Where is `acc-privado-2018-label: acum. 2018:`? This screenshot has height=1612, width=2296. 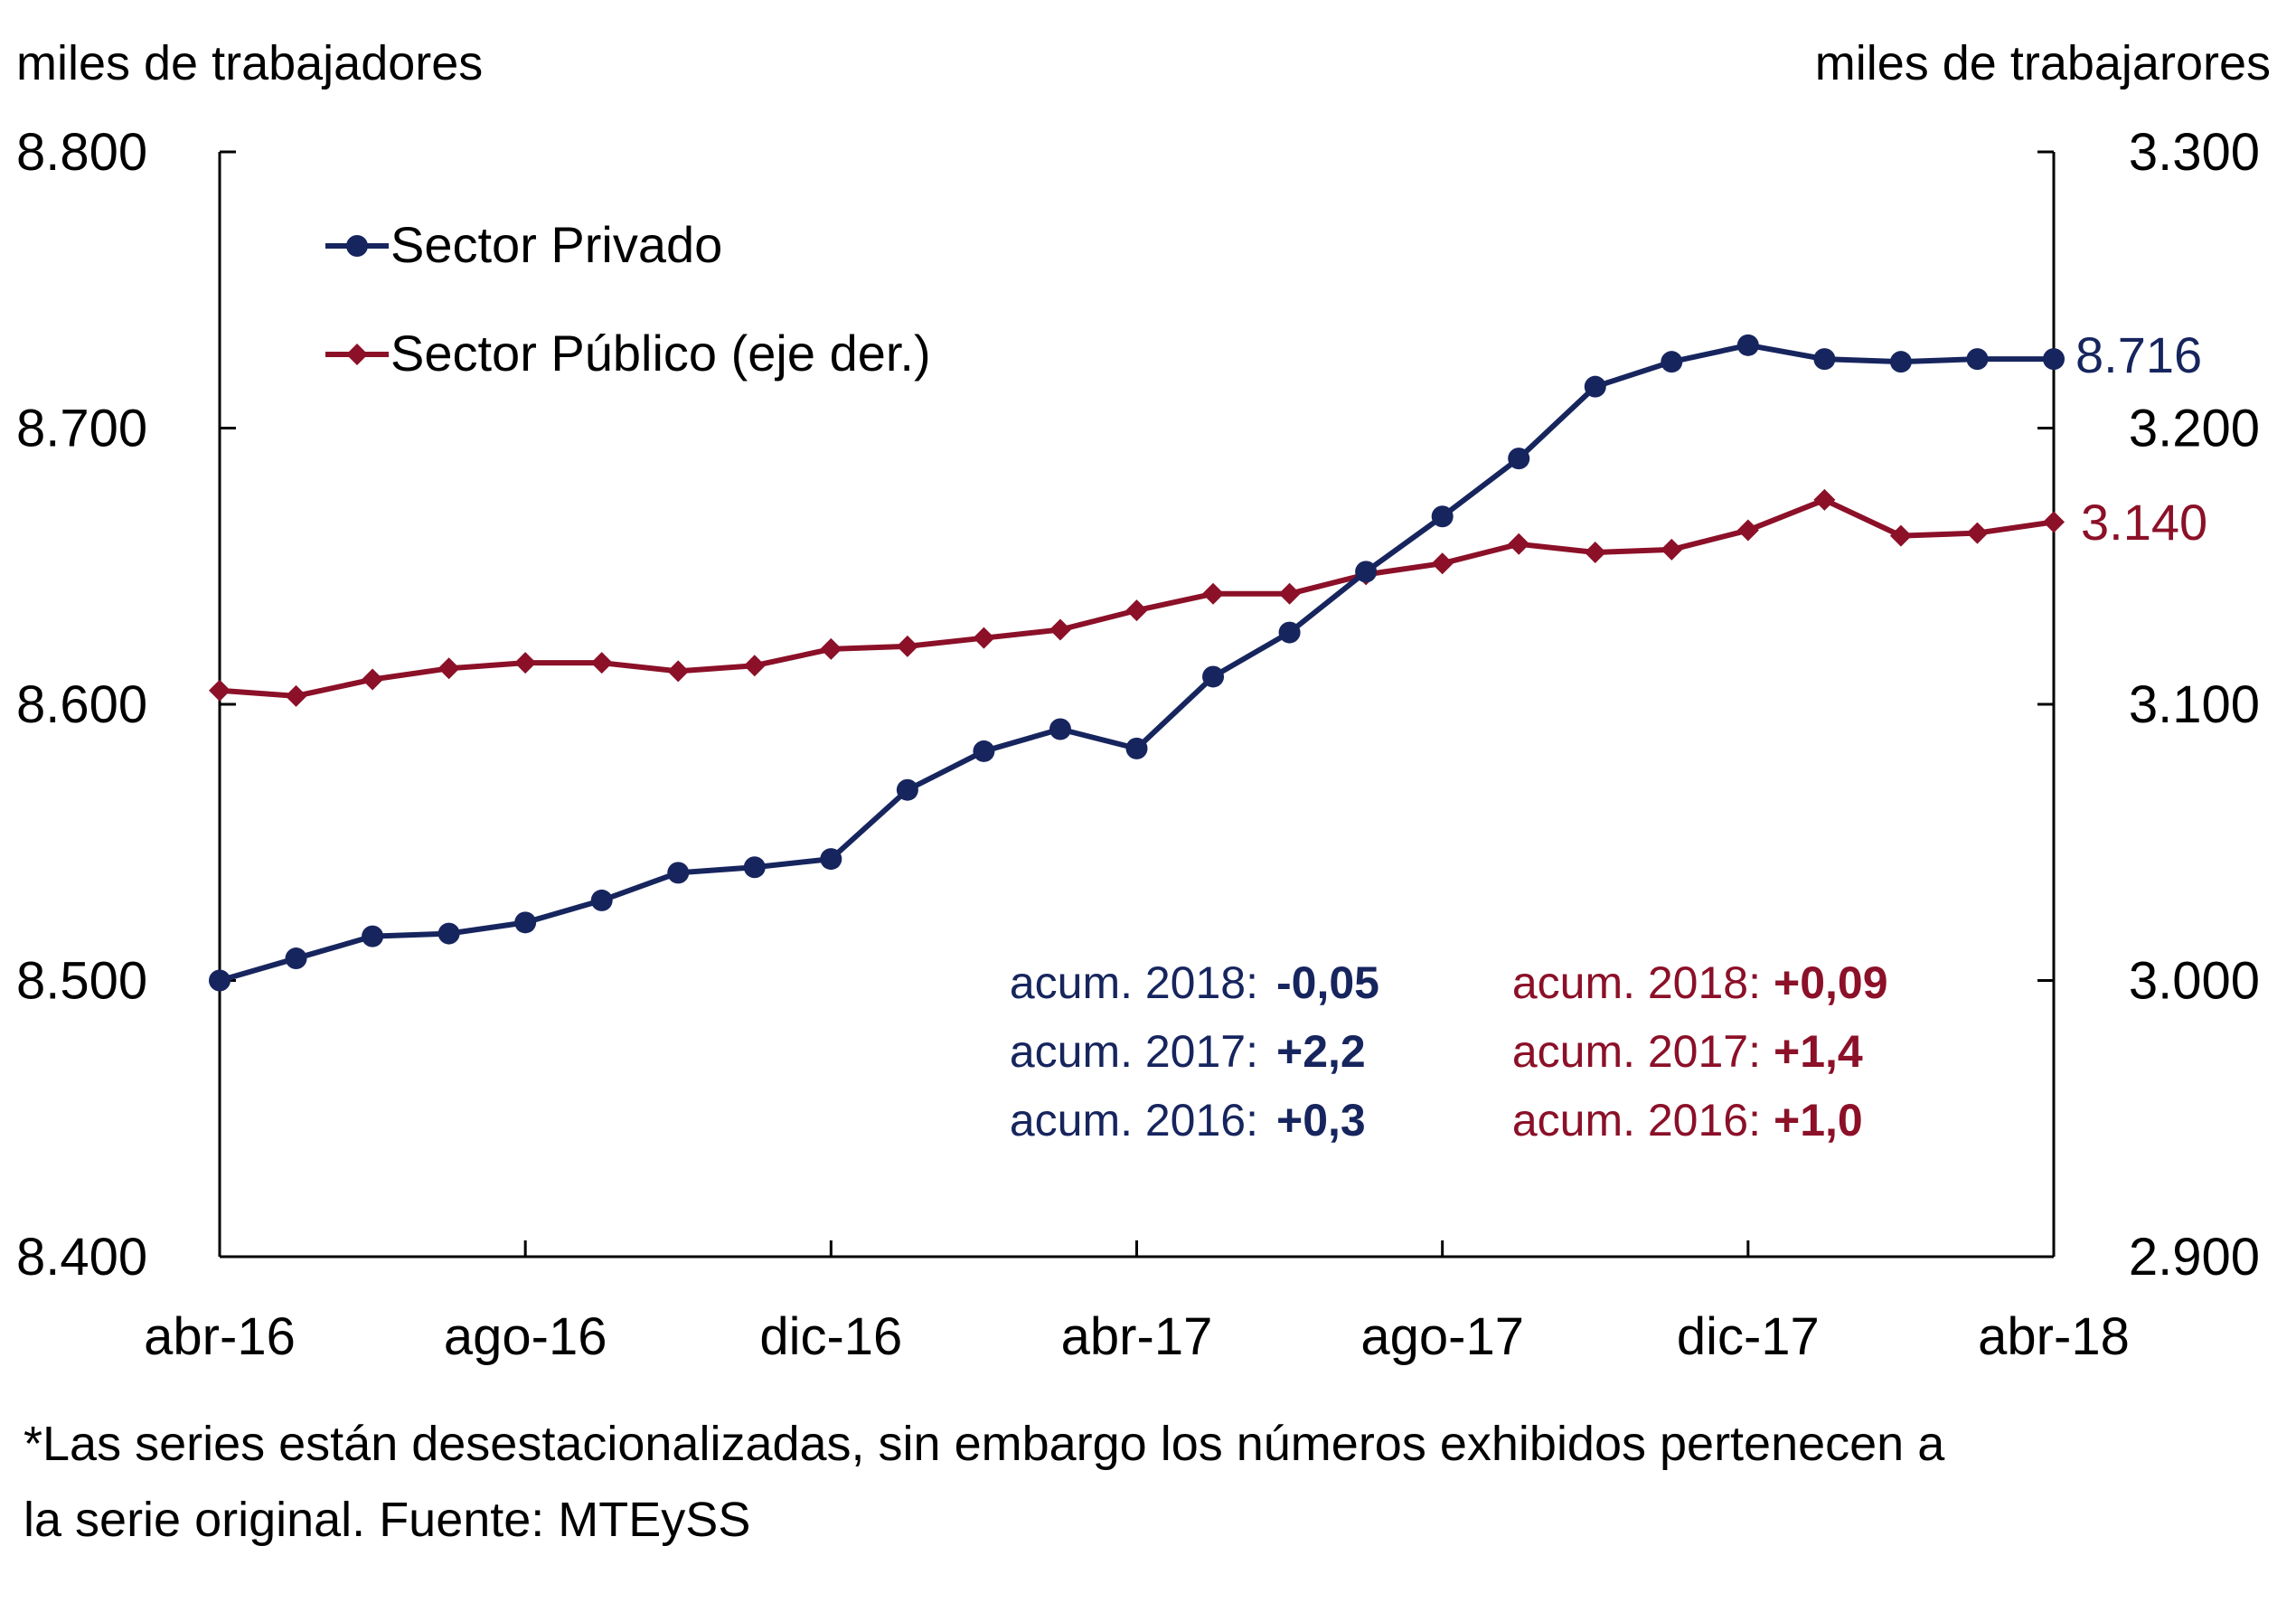 acc-privado-2018-label: acum. 2018: is located at coordinates (1134, 982).